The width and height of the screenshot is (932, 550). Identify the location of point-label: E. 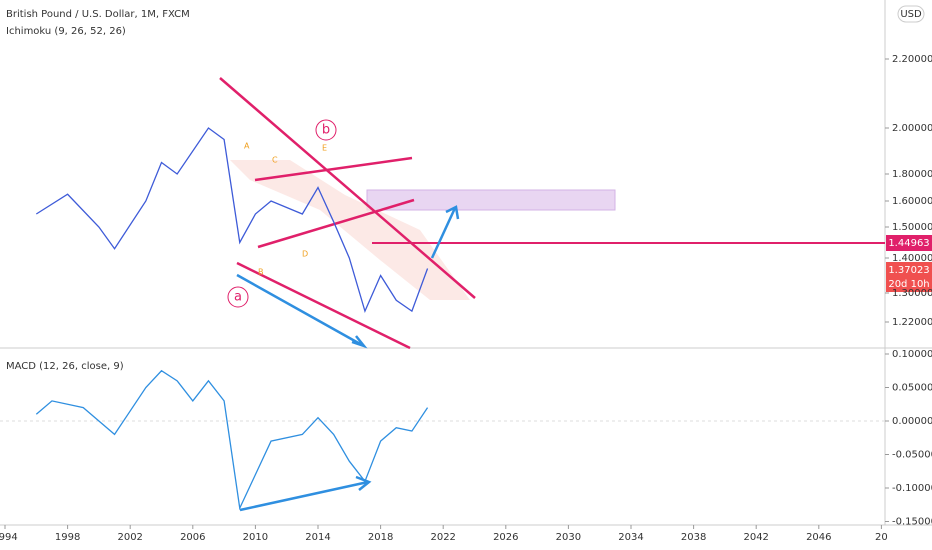
(324, 148).